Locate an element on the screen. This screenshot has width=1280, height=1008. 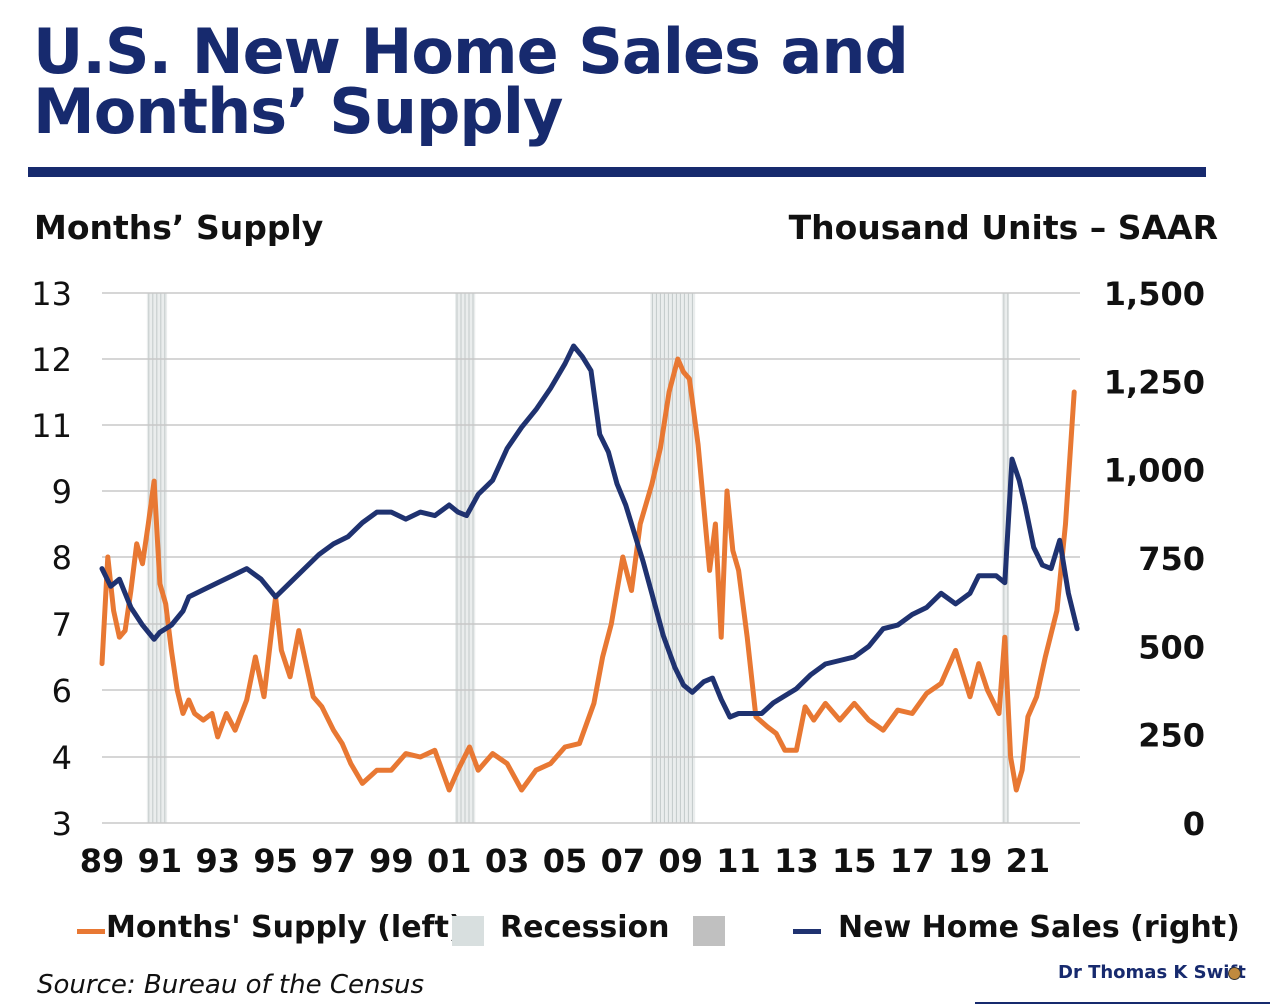
left-tick-label: 8 is located at coordinates (62, 558).